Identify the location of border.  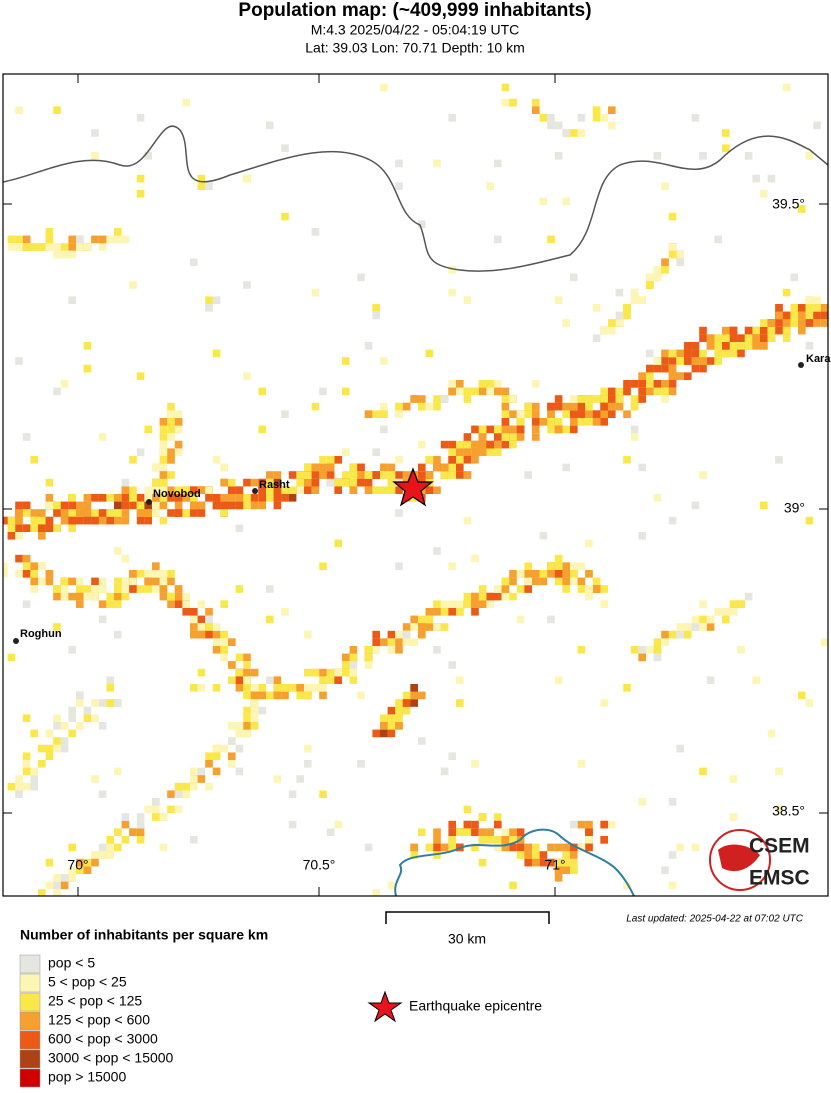
(415, 198).